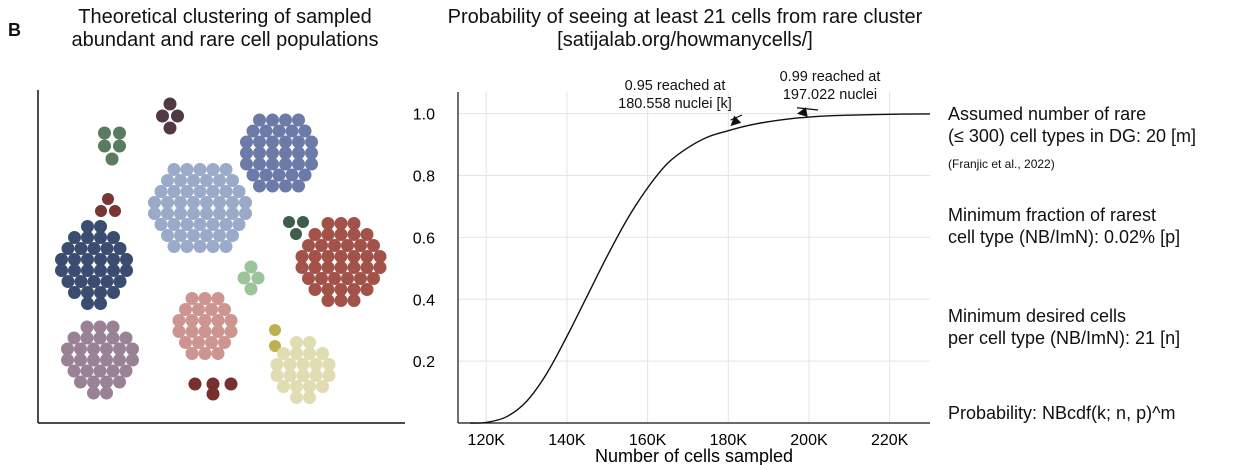 The width and height of the screenshot is (1239, 465). What do you see at coordinates (487, 440) in the screenshot?
I see `x-tick-label: 120K` at bounding box center [487, 440].